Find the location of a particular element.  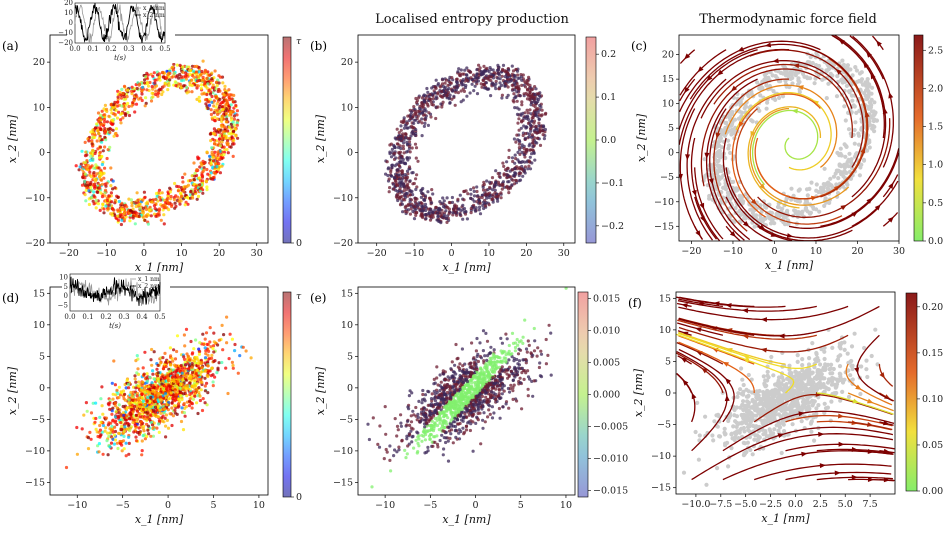

y-tick-label: 0 is located at coordinates (671, 153).